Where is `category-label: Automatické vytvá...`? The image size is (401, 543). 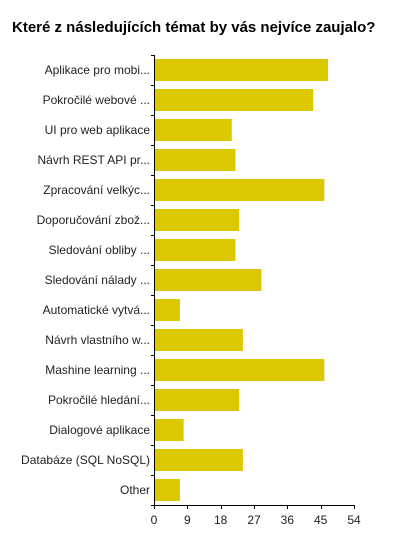
category-label: Automatické vytvá... is located at coordinates (96, 310).